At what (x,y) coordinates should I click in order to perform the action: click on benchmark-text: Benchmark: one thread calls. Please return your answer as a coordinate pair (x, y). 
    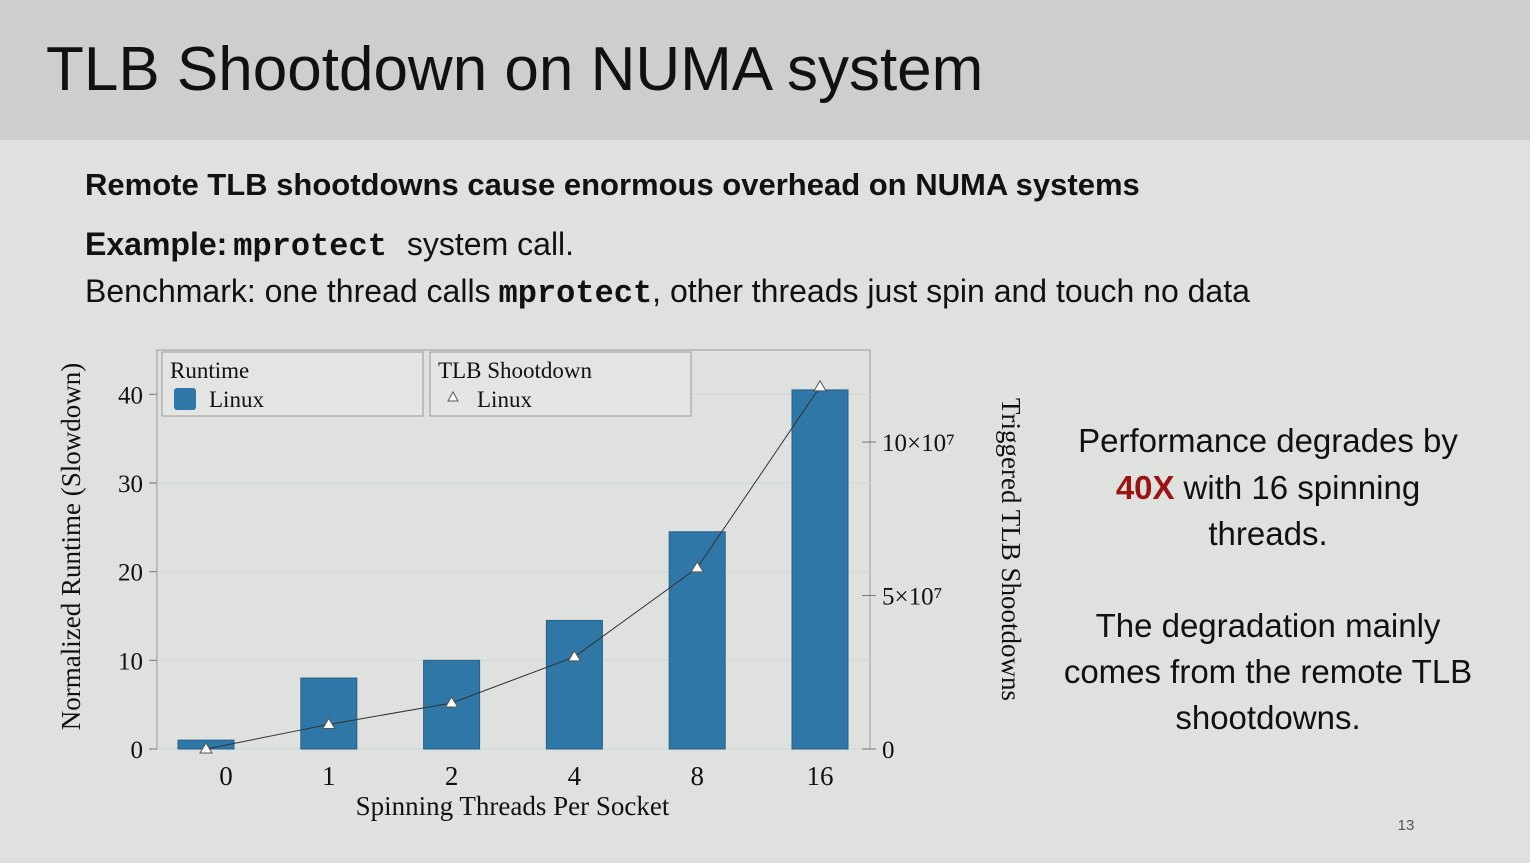
    Looking at the image, I should click on (288, 291).